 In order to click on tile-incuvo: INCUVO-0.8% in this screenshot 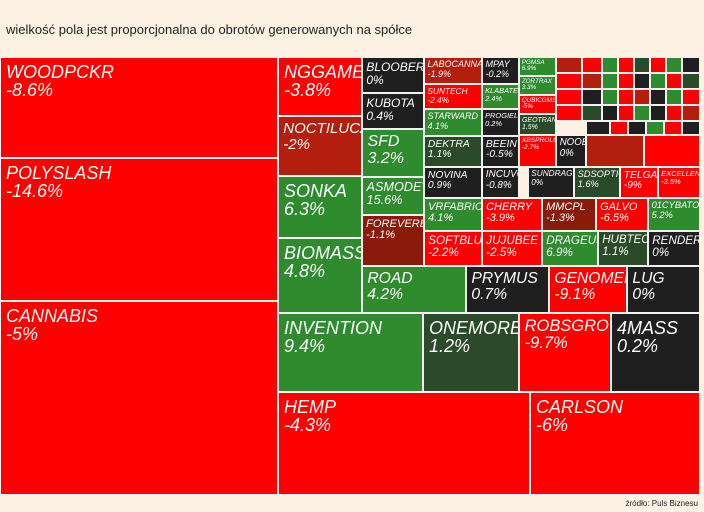, I will do `click(500, 182)`.